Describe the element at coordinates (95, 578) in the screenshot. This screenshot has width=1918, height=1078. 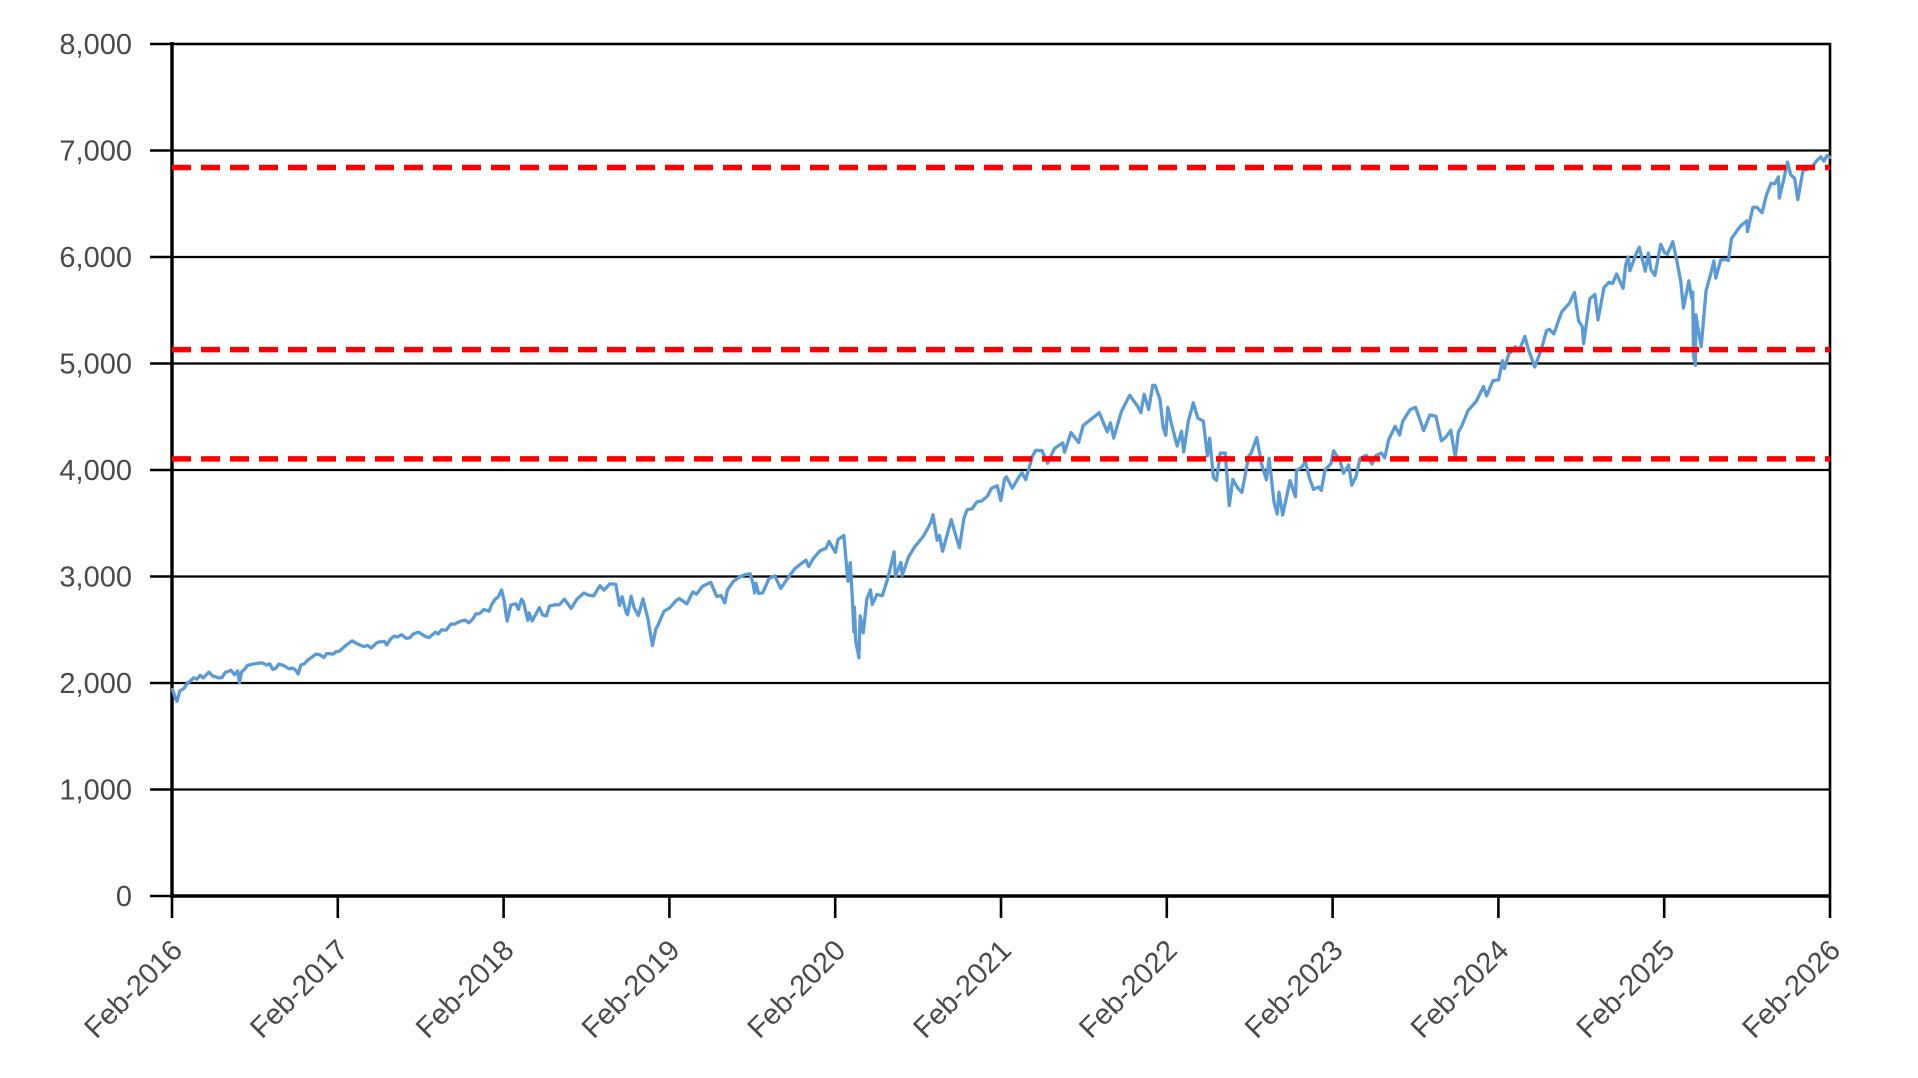
I see `y-axis-tick-label: 3,000` at that location.